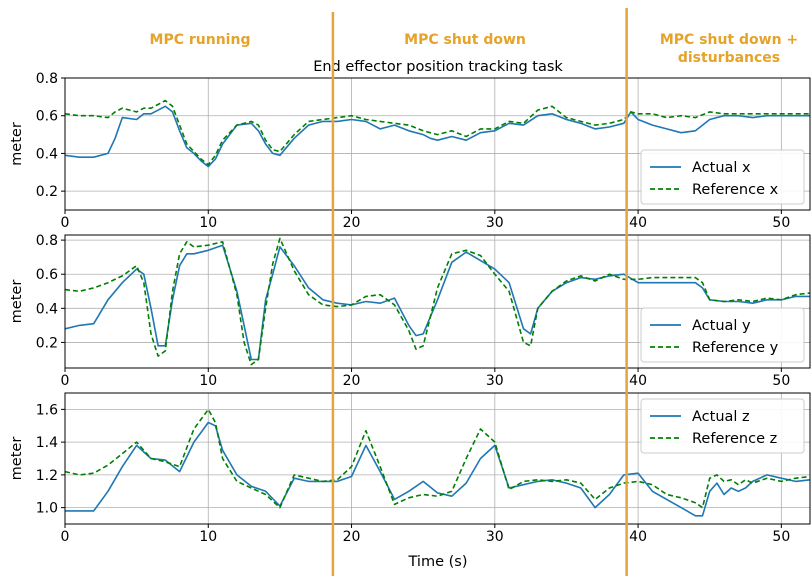 The height and width of the screenshot is (576, 811). What do you see at coordinates (47, 509) in the screenshot?
I see `y-tick-label: 1.0` at bounding box center [47, 509].